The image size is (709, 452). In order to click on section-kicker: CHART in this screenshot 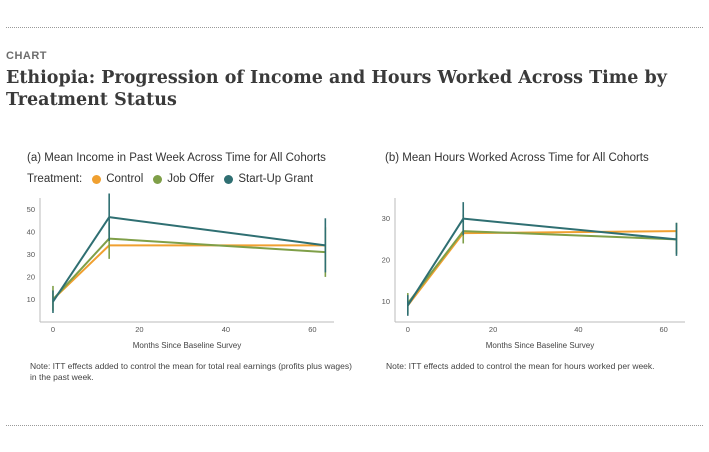, I will do `click(26, 56)`.